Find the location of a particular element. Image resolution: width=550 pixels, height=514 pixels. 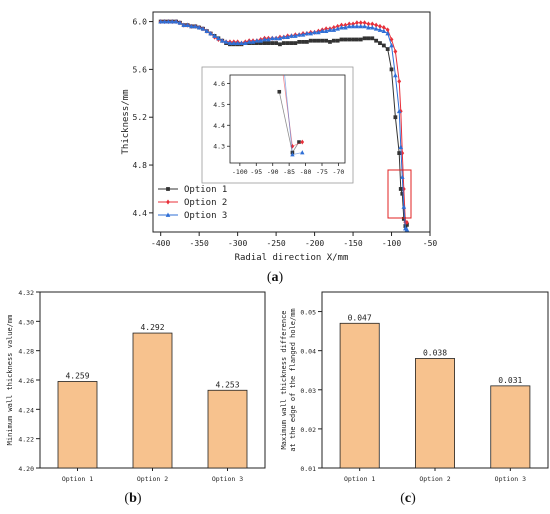

y-tick-label: 0.05 is located at coordinates (308, 313).